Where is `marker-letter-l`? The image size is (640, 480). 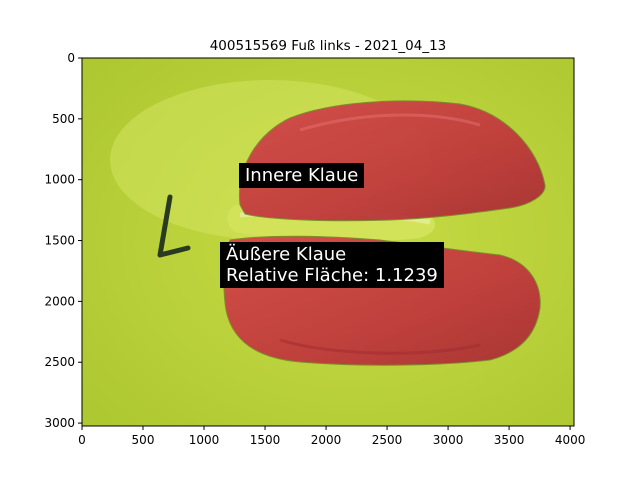
marker-letter-l is located at coordinates (174, 226).